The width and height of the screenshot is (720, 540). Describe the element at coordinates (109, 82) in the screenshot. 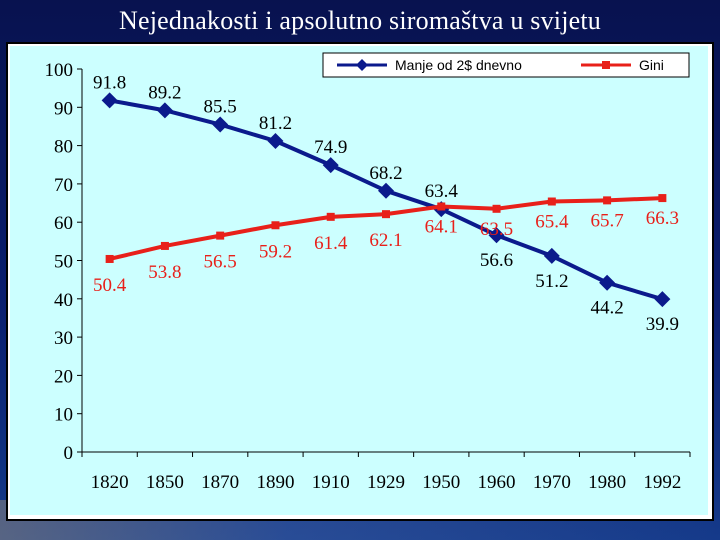

I see `data-label: 91.8` at that location.